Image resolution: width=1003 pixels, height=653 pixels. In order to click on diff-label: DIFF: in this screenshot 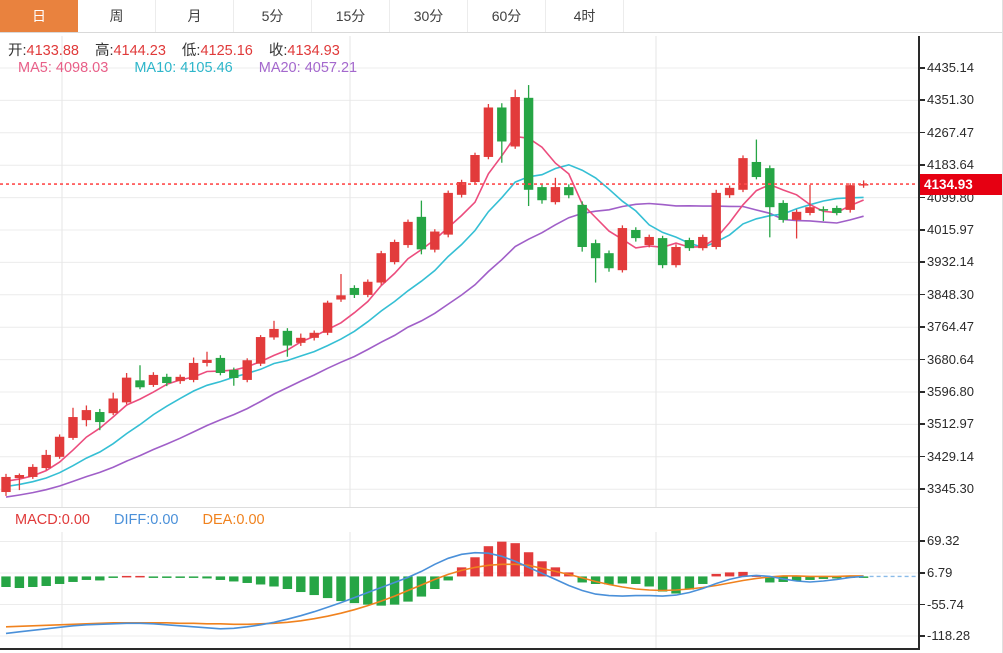, I will do `click(132, 520)`.